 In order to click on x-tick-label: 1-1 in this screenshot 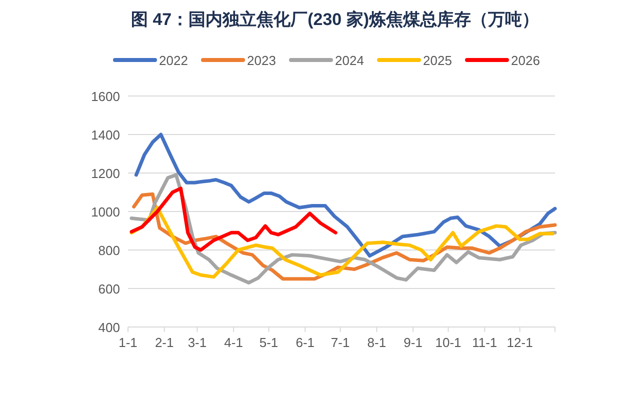, I will do `click(128, 342)`.